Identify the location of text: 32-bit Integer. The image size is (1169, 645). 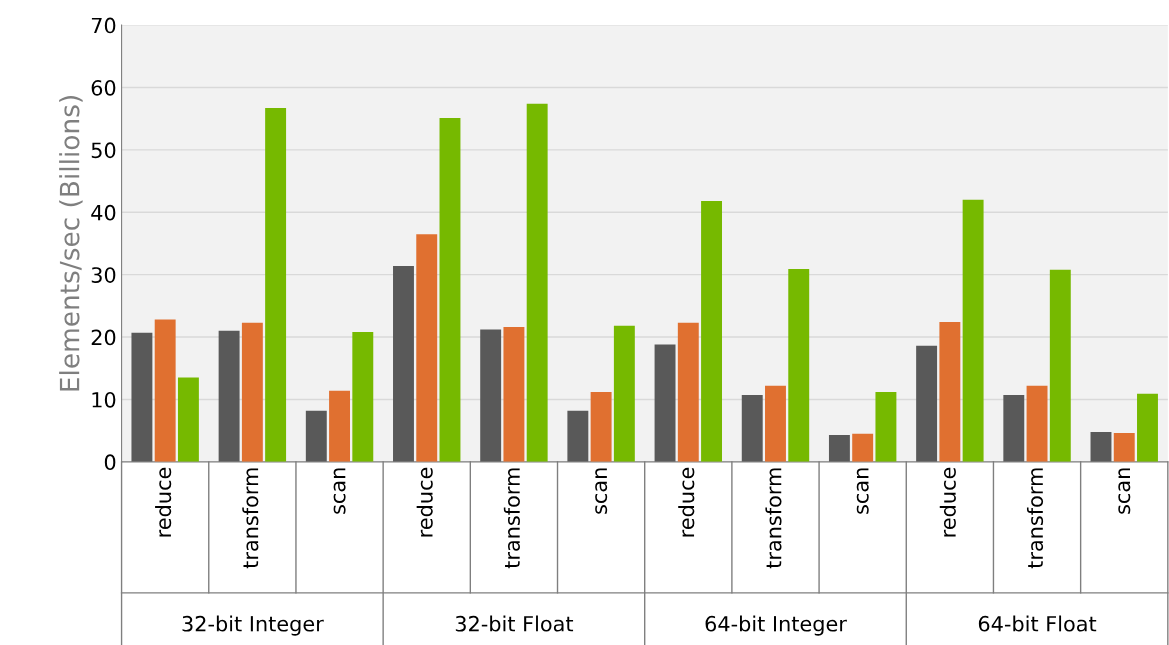
(253, 625).